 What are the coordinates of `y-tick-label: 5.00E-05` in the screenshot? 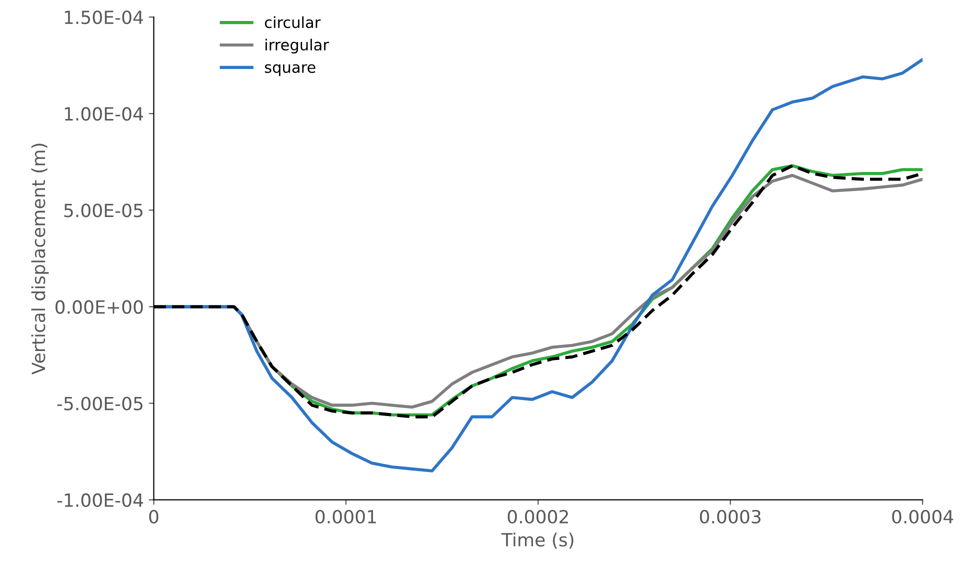 It's located at (103, 211).